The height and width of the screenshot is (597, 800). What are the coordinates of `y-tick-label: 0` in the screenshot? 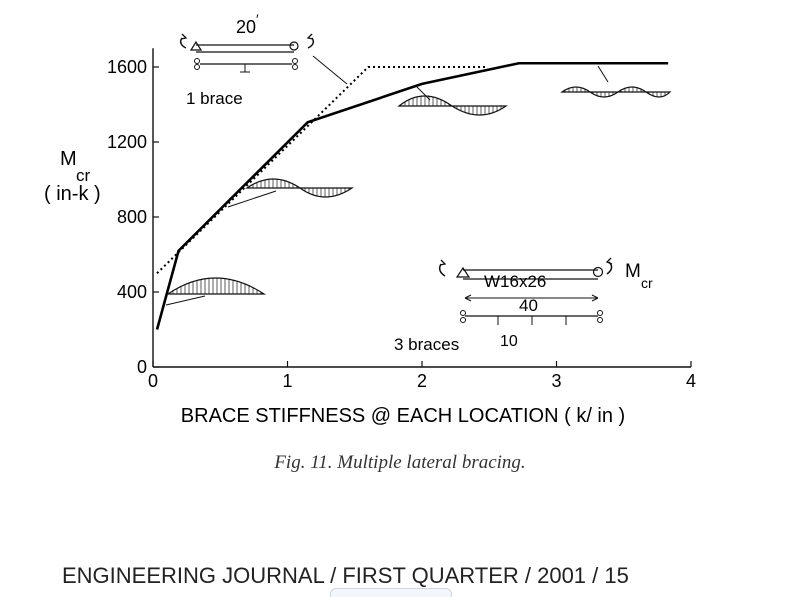 It's located at (142, 367).